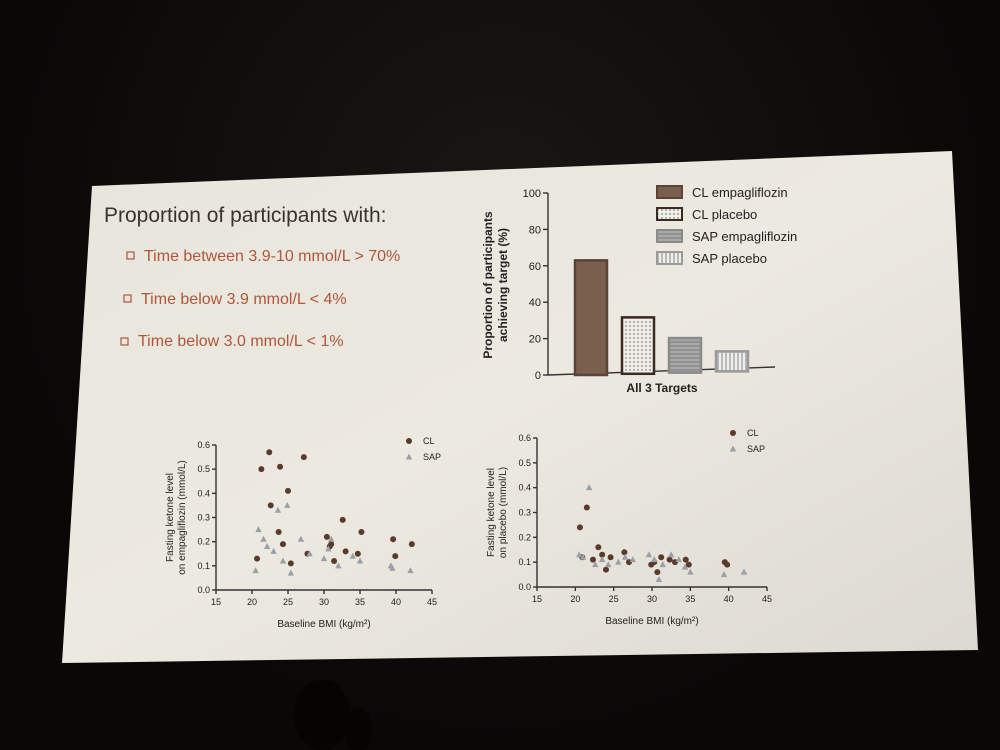 The height and width of the screenshot is (750, 1000). Describe the element at coordinates (535, 303) in the screenshot. I see `y-tick-label: 40` at that location.